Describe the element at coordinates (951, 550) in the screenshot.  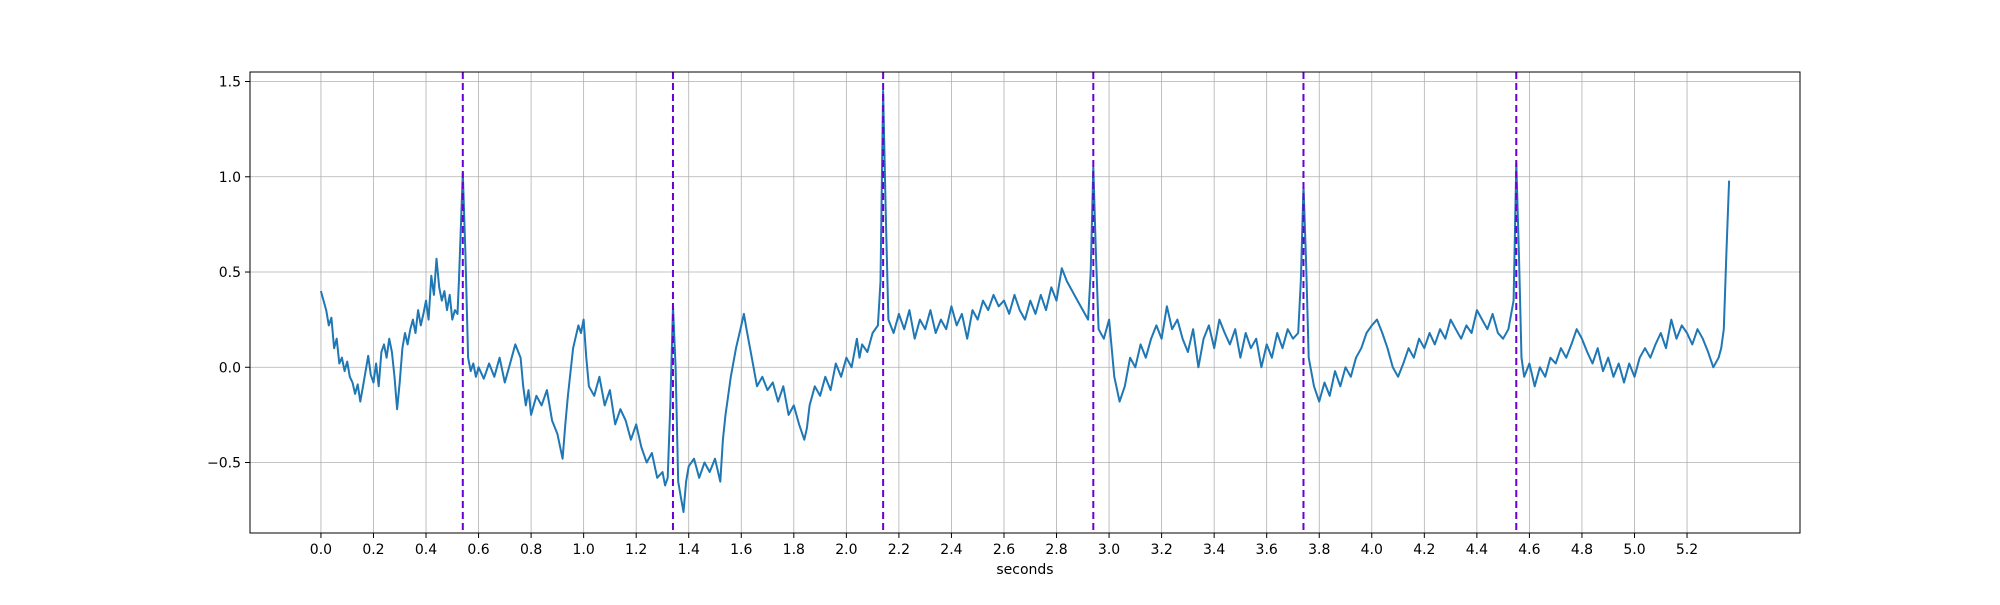
I see `x-tick-label: 2.4` at that location.